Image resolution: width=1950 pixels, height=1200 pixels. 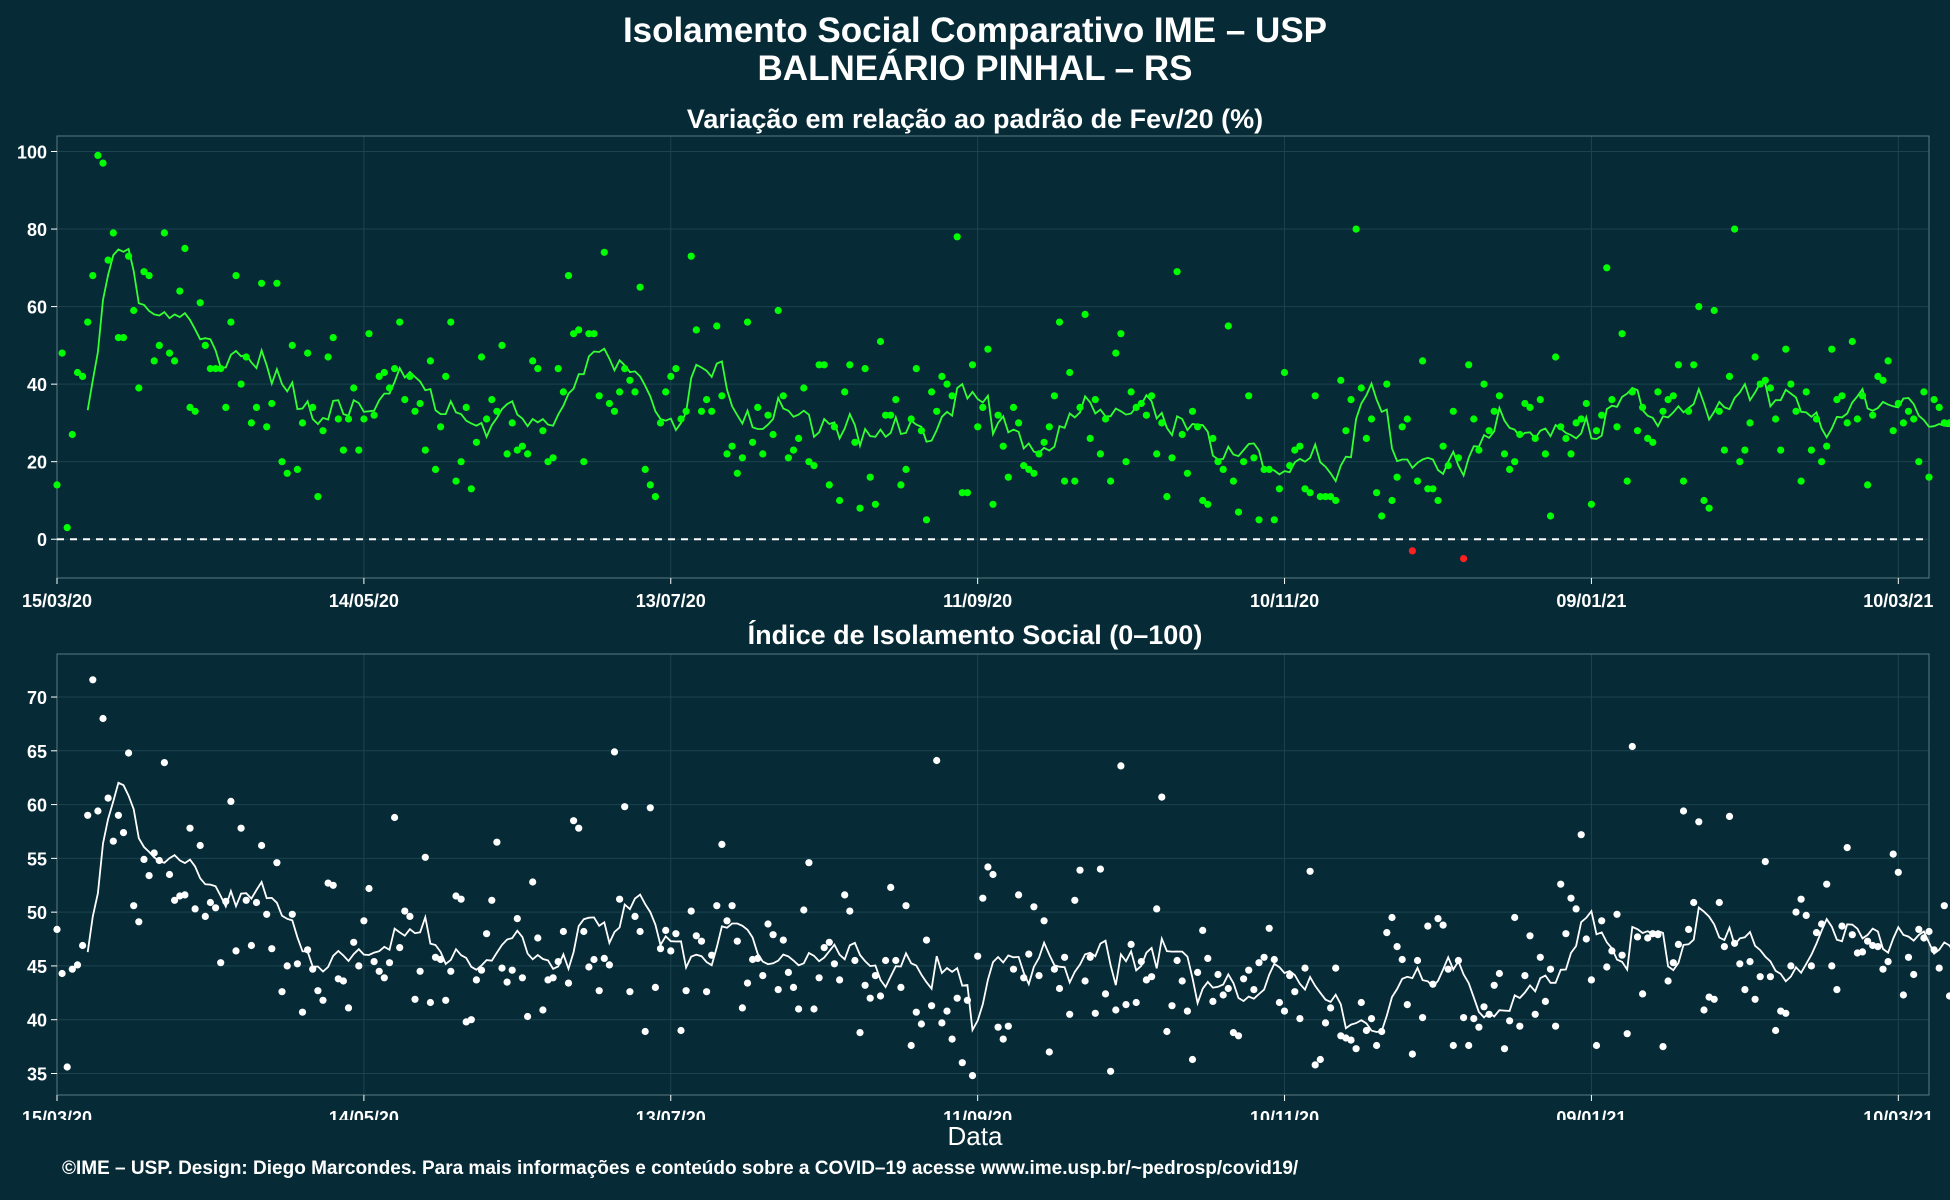 I want to click on chart-title-line1: Isolamento Social Comparativo IME – USP, so click(x=975, y=30).